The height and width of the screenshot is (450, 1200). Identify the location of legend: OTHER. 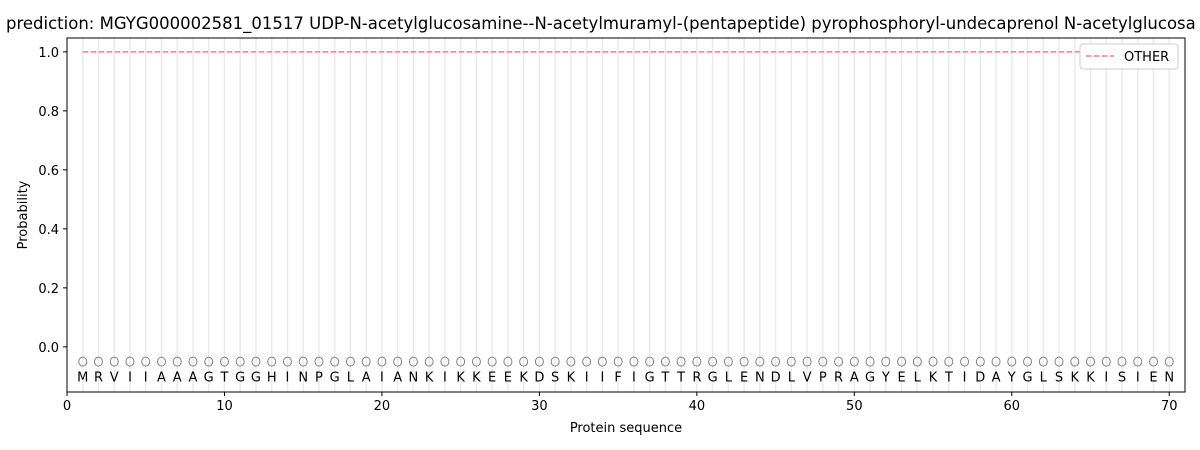
(1129, 56).